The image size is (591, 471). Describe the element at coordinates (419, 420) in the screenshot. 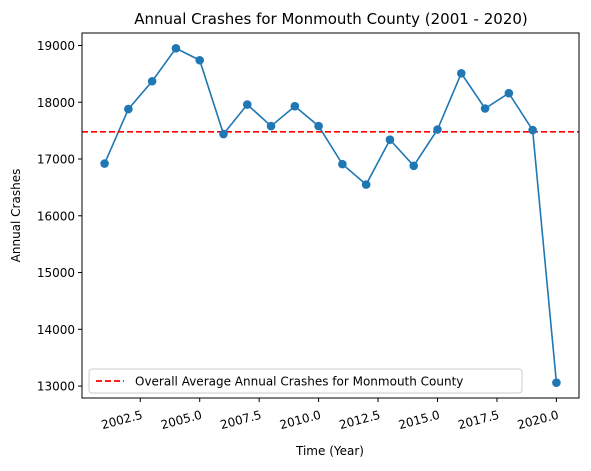

I see `x-tick-label: 2015.0` at that location.